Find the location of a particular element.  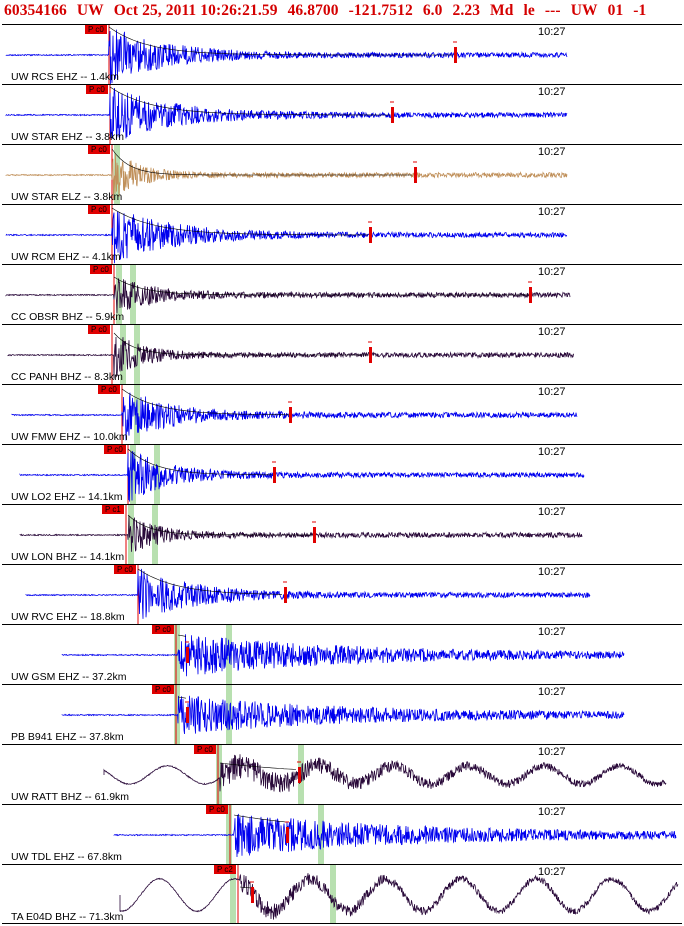

station-label: UW GSM EHZ -- 37.2km is located at coordinates (69, 677).